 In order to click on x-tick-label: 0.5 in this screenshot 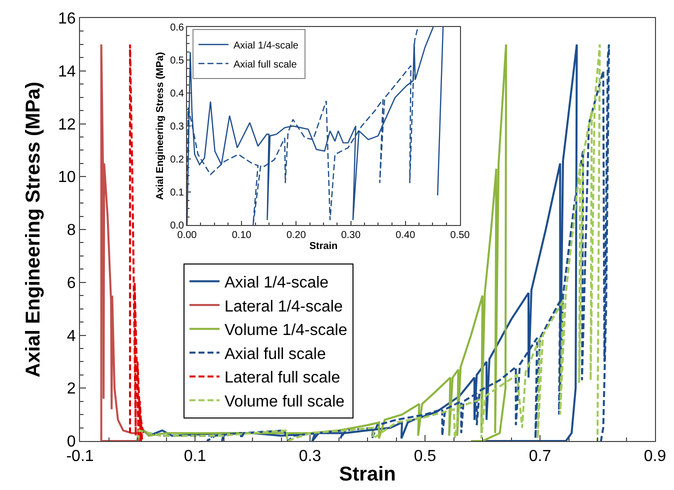, I will do `click(425, 457)`.